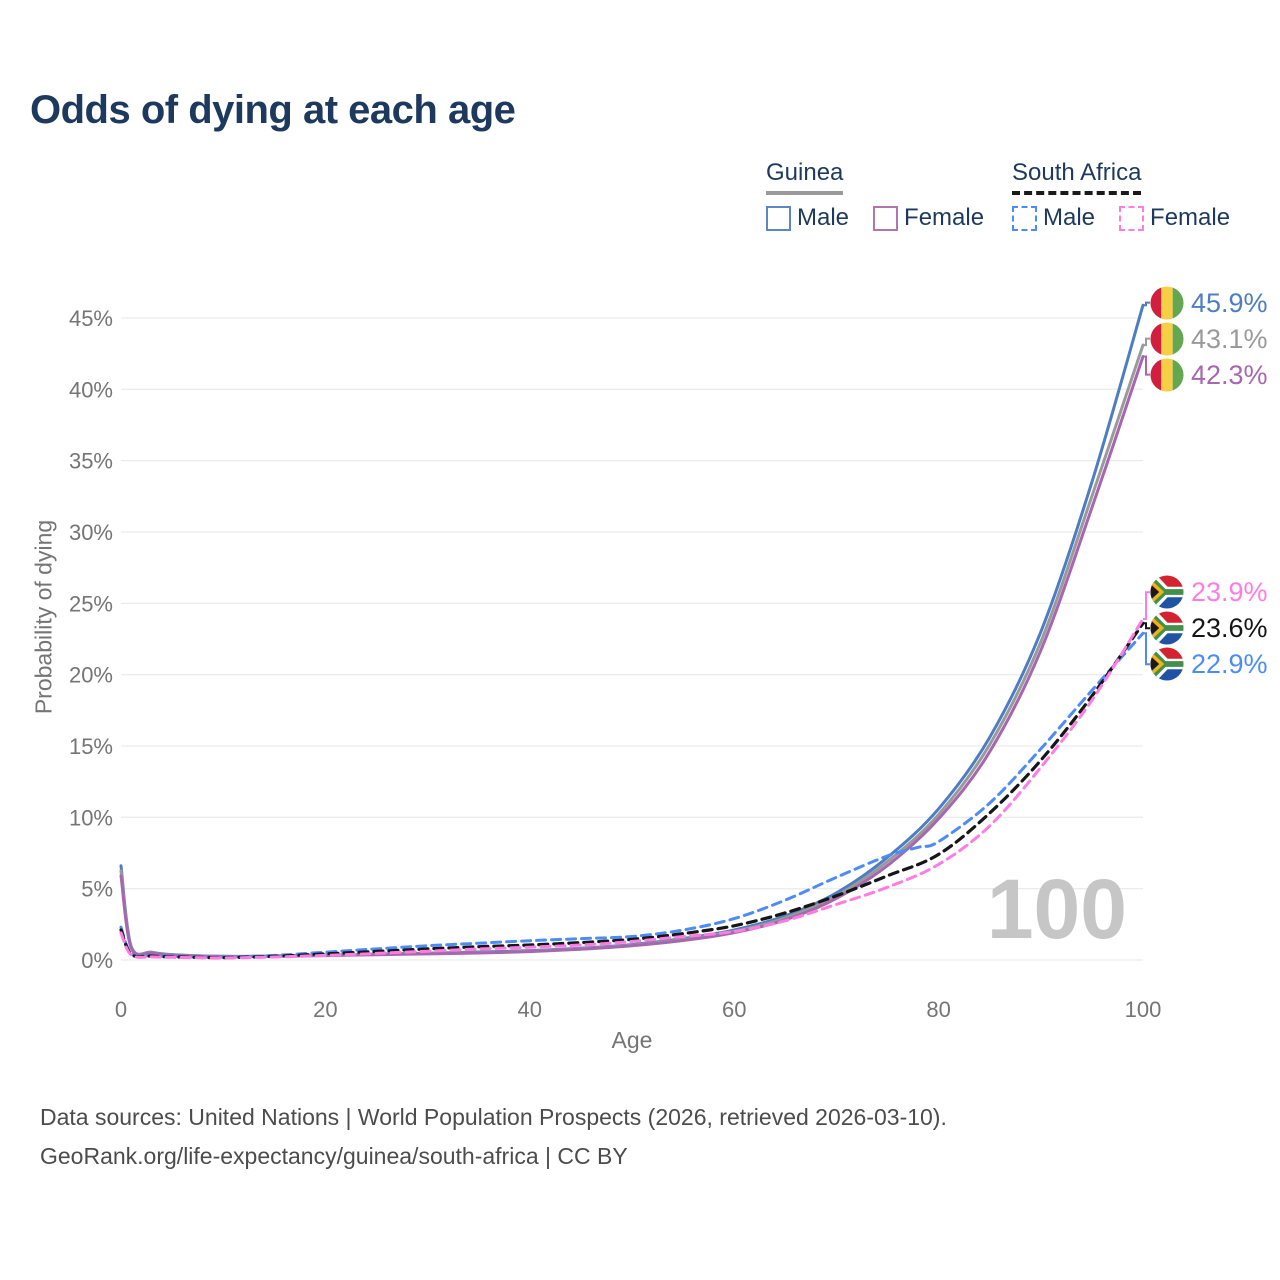 Image resolution: width=1280 pixels, height=1280 pixels. What do you see at coordinates (805, 177) in the screenshot?
I see `legend-group-title-guinea: Guinea` at bounding box center [805, 177].